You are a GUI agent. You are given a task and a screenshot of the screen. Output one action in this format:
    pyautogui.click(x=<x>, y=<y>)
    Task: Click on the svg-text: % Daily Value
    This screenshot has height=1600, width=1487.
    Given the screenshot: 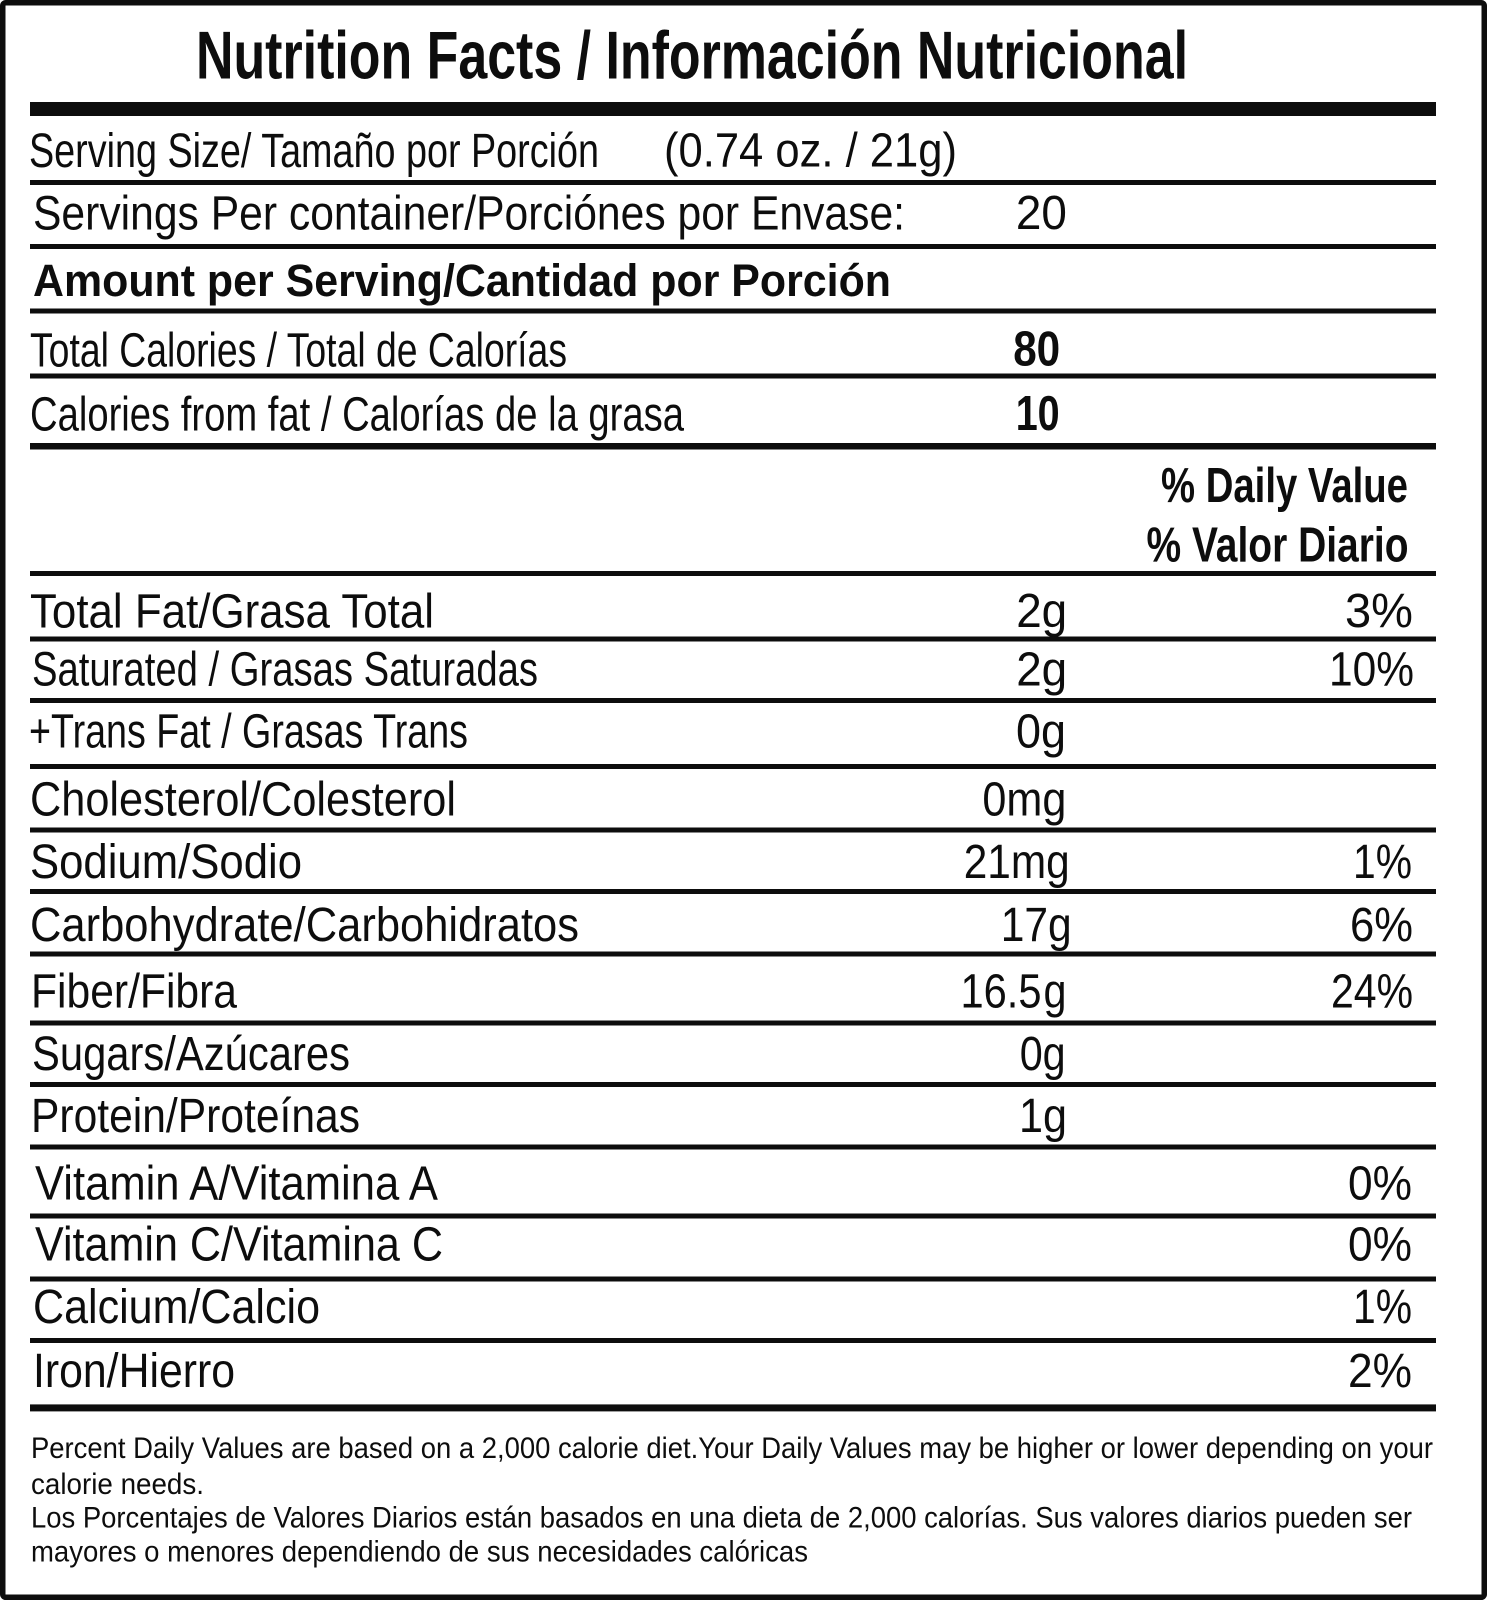 What is the action you would take?
    pyautogui.click(x=1284, y=486)
    